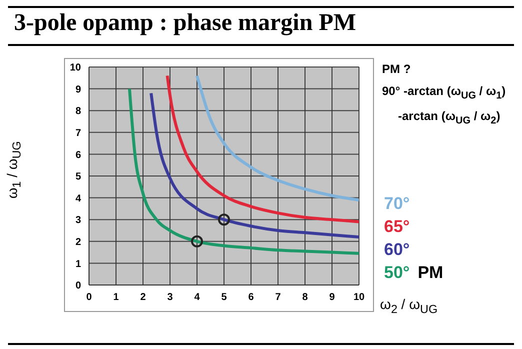  I want to click on y-tick-label: 8, so click(78, 112).